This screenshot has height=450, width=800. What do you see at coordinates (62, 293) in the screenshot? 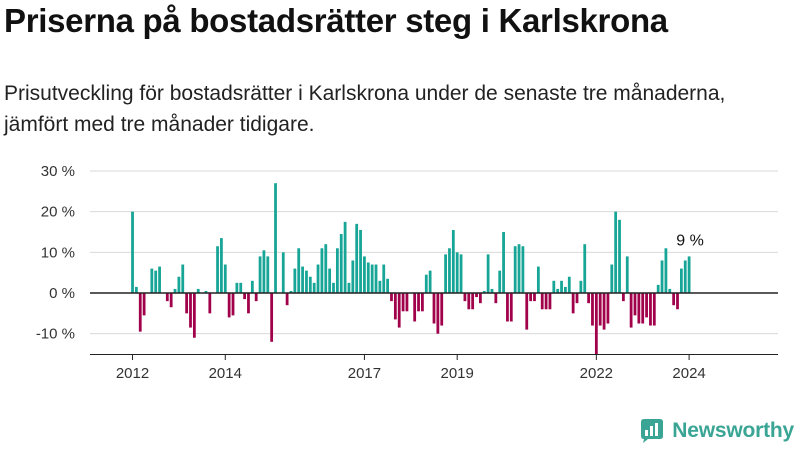
I see `y-tick-label: 0 %` at bounding box center [62, 293].